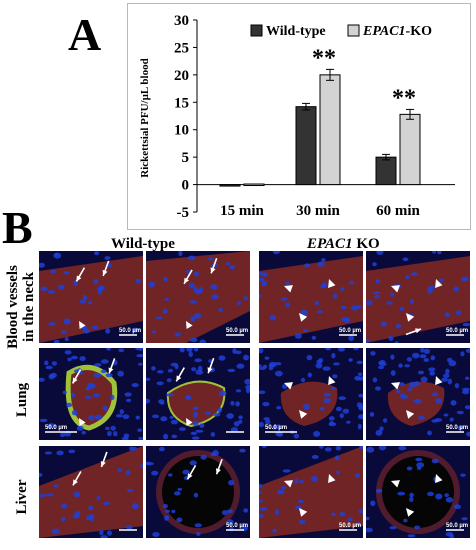 The width and height of the screenshot is (476, 550). I want to click on legend-swatch, so click(256, 30).